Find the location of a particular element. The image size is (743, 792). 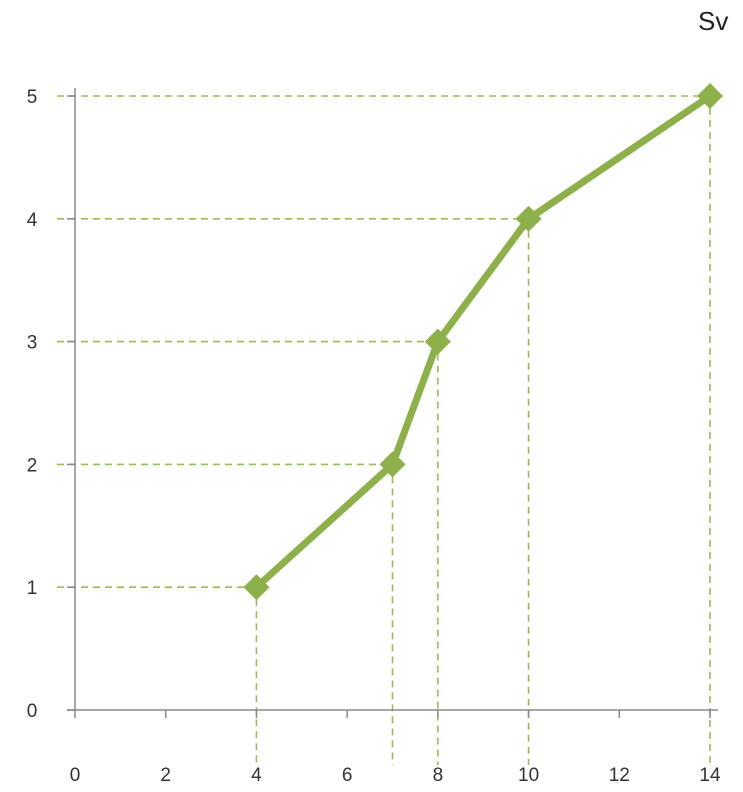

x-tick-label: 0 is located at coordinates (75, 775).